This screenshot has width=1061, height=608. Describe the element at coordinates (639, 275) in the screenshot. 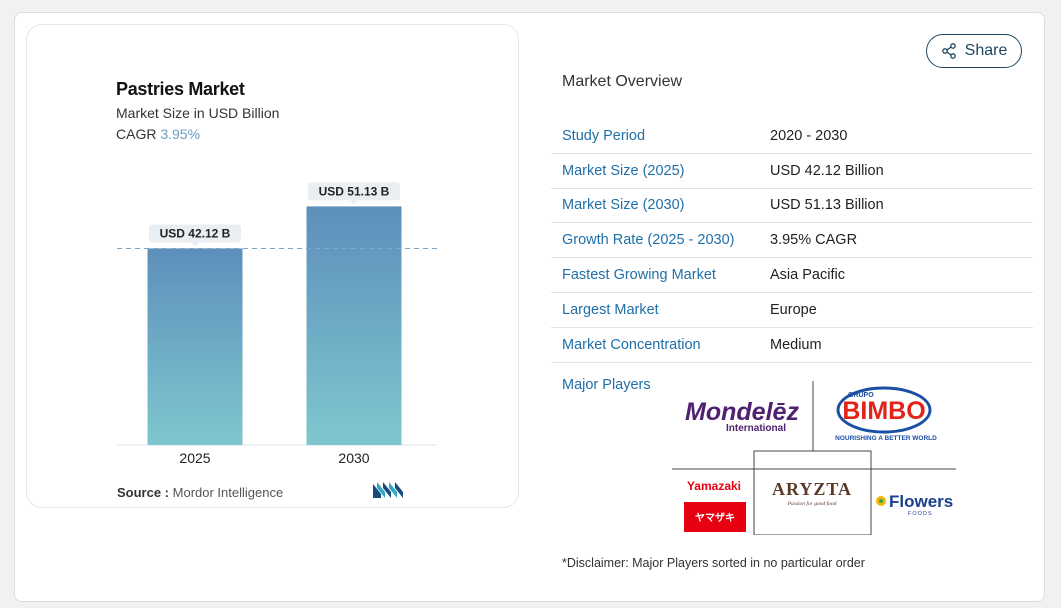

I see `row-label: Fastest Growing Market` at that location.